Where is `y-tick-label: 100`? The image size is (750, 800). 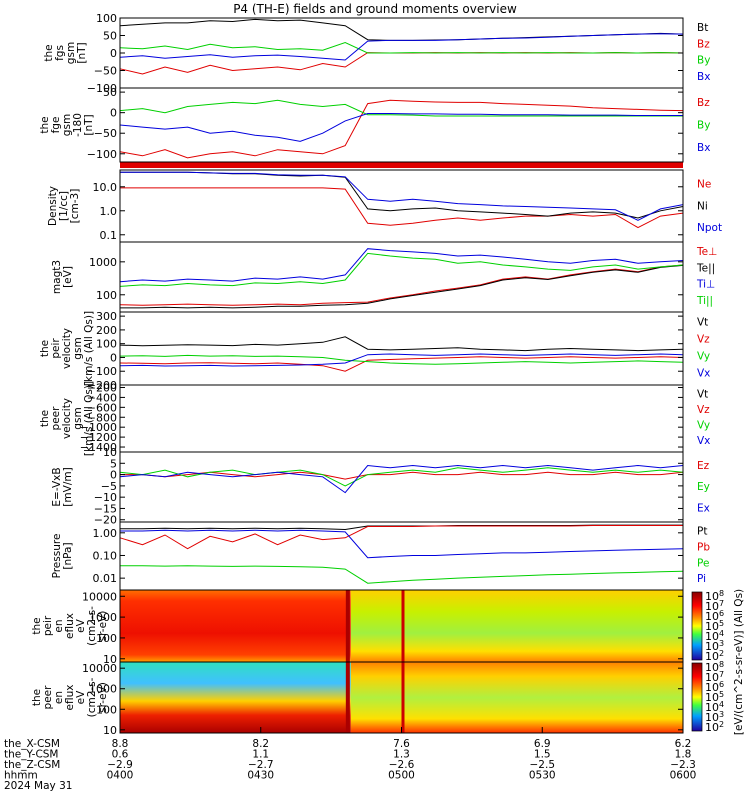 y-tick-label: 100 is located at coordinates (106, 344).